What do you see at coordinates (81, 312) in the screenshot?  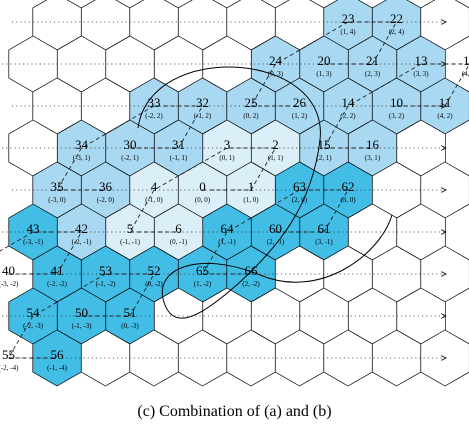 I see `cell-id-label: 50` at bounding box center [81, 312].